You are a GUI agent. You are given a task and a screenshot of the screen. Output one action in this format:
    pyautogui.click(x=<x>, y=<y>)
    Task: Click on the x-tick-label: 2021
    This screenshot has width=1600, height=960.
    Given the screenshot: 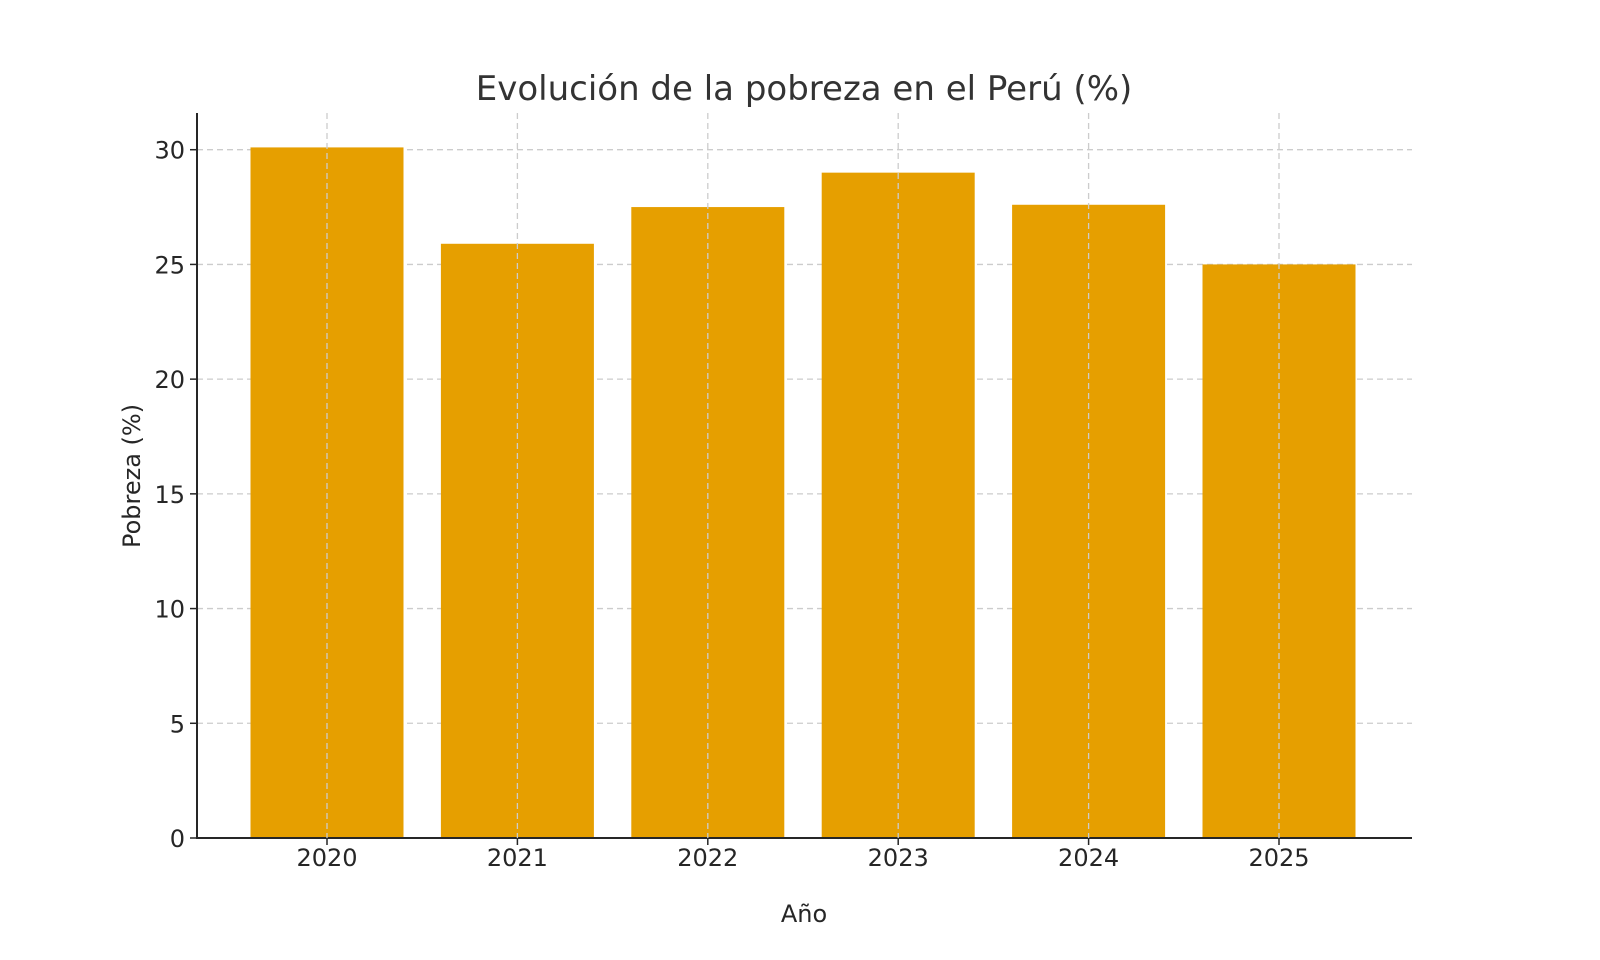 What is the action you would take?
    pyautogui.click(x=517, y=858)
    